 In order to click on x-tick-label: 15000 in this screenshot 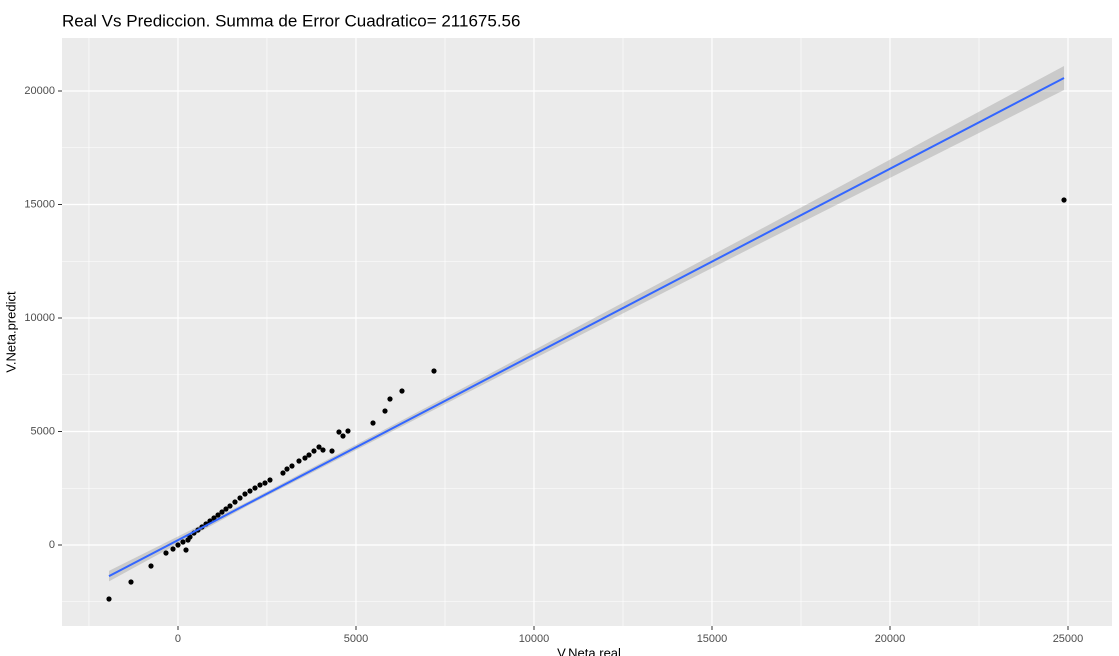, I will do `click(712, 639)`.